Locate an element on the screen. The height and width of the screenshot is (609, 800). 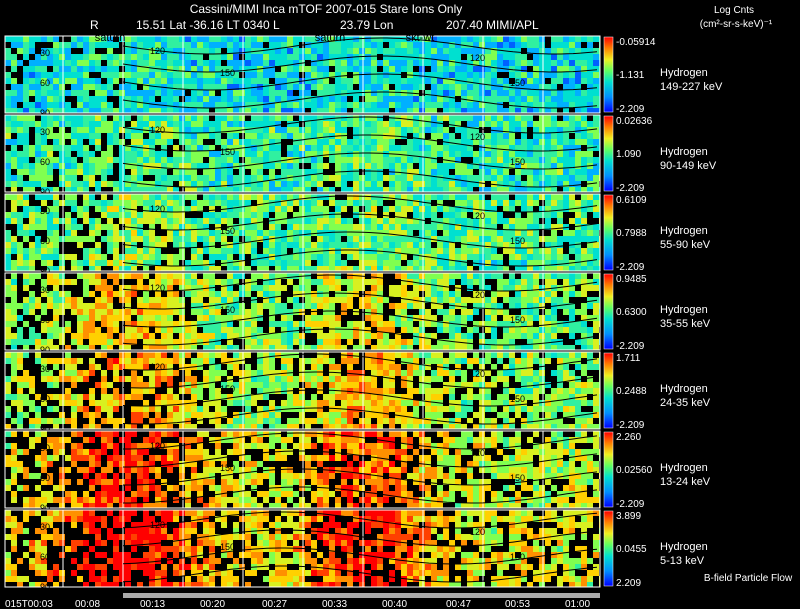
colorbar-mid-label: 1.090 is located at coordinates (628, 154).